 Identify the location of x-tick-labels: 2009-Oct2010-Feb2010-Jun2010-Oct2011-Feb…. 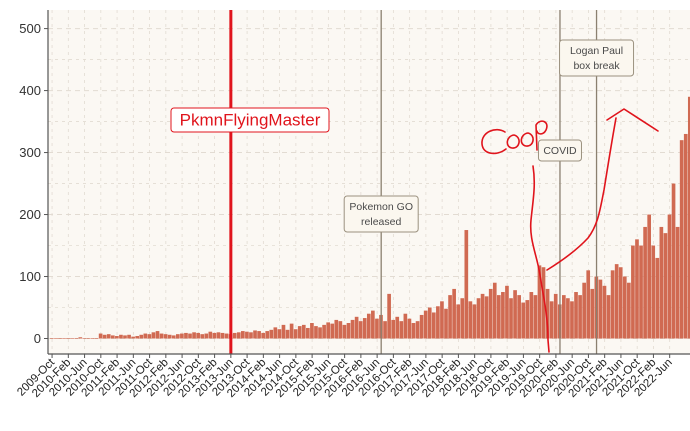
(345, 377).